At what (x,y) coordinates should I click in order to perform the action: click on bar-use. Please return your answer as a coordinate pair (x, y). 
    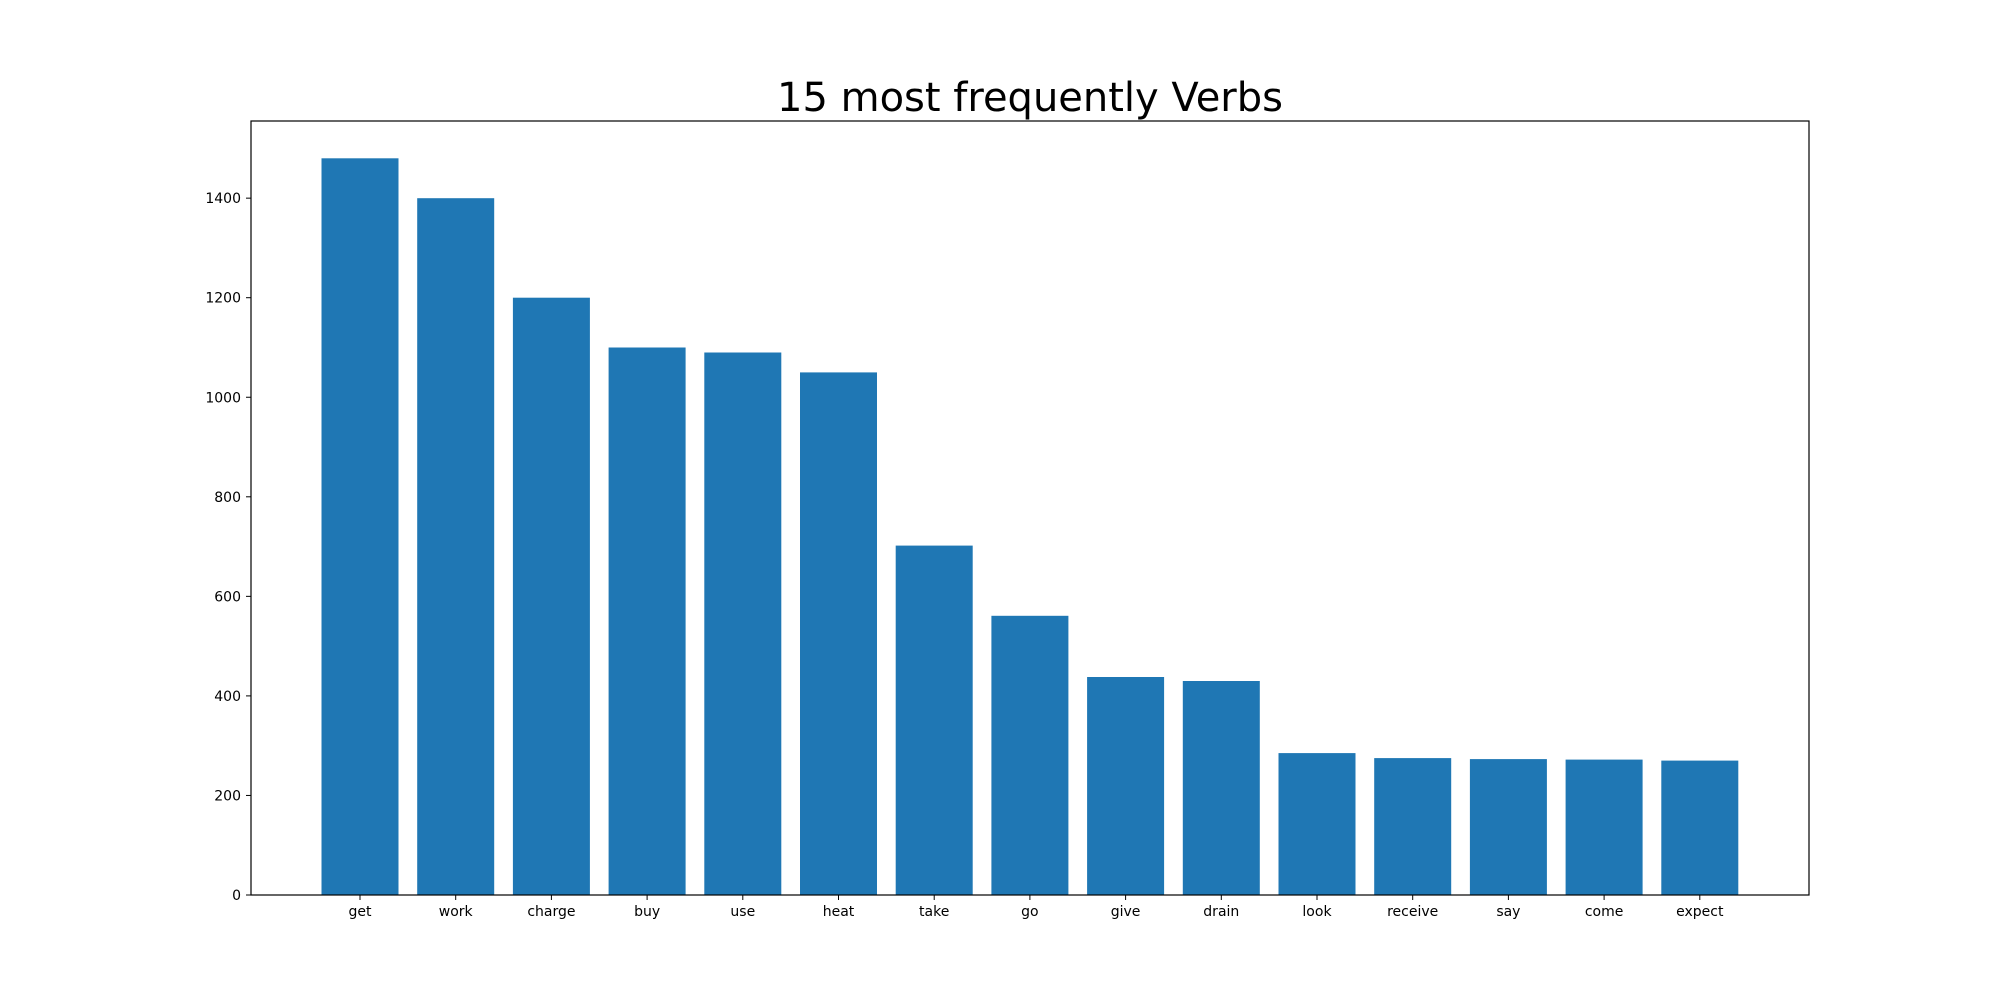
    Looking at the image, I should click on (743, 623).